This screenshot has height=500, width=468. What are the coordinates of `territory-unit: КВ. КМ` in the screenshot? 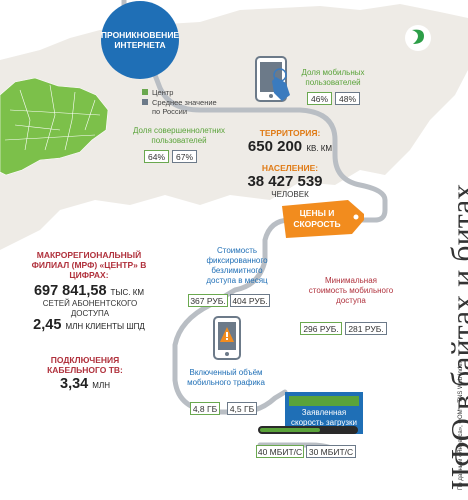 It's located at (319, 148).